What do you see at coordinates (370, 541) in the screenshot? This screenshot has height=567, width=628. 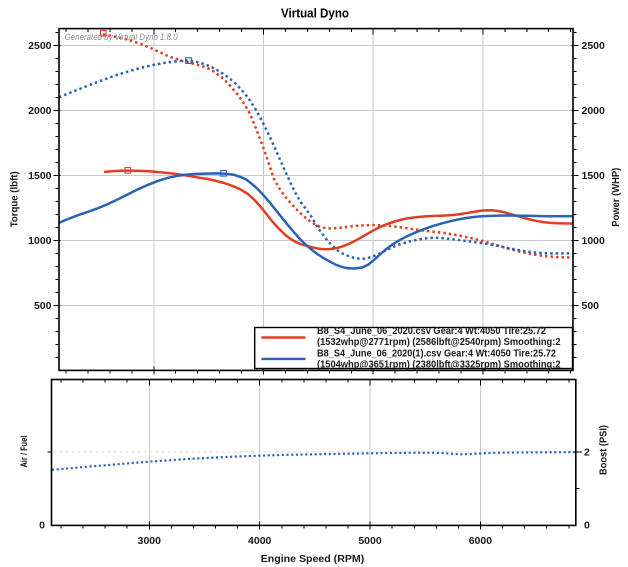 I see `svg-text: 5000` at bounding box center [370, 541].